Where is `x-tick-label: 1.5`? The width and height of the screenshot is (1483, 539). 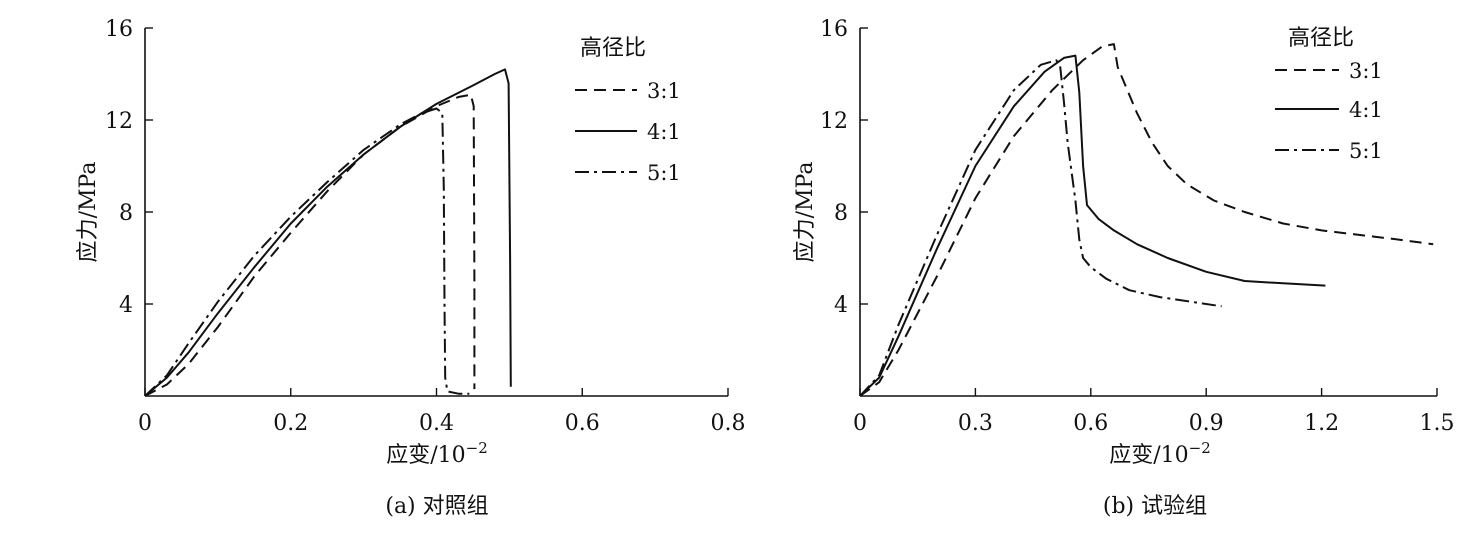 x-tick-label: 1.5 is located at coordinates (1437, 423).